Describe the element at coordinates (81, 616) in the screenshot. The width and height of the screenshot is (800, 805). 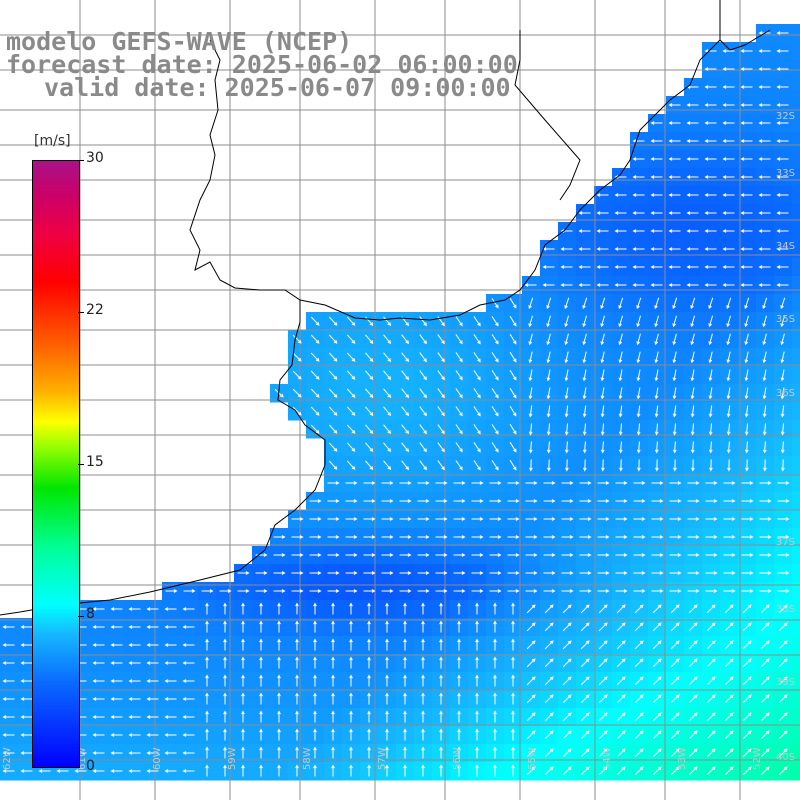
I see `colorbar-tick` at that location.